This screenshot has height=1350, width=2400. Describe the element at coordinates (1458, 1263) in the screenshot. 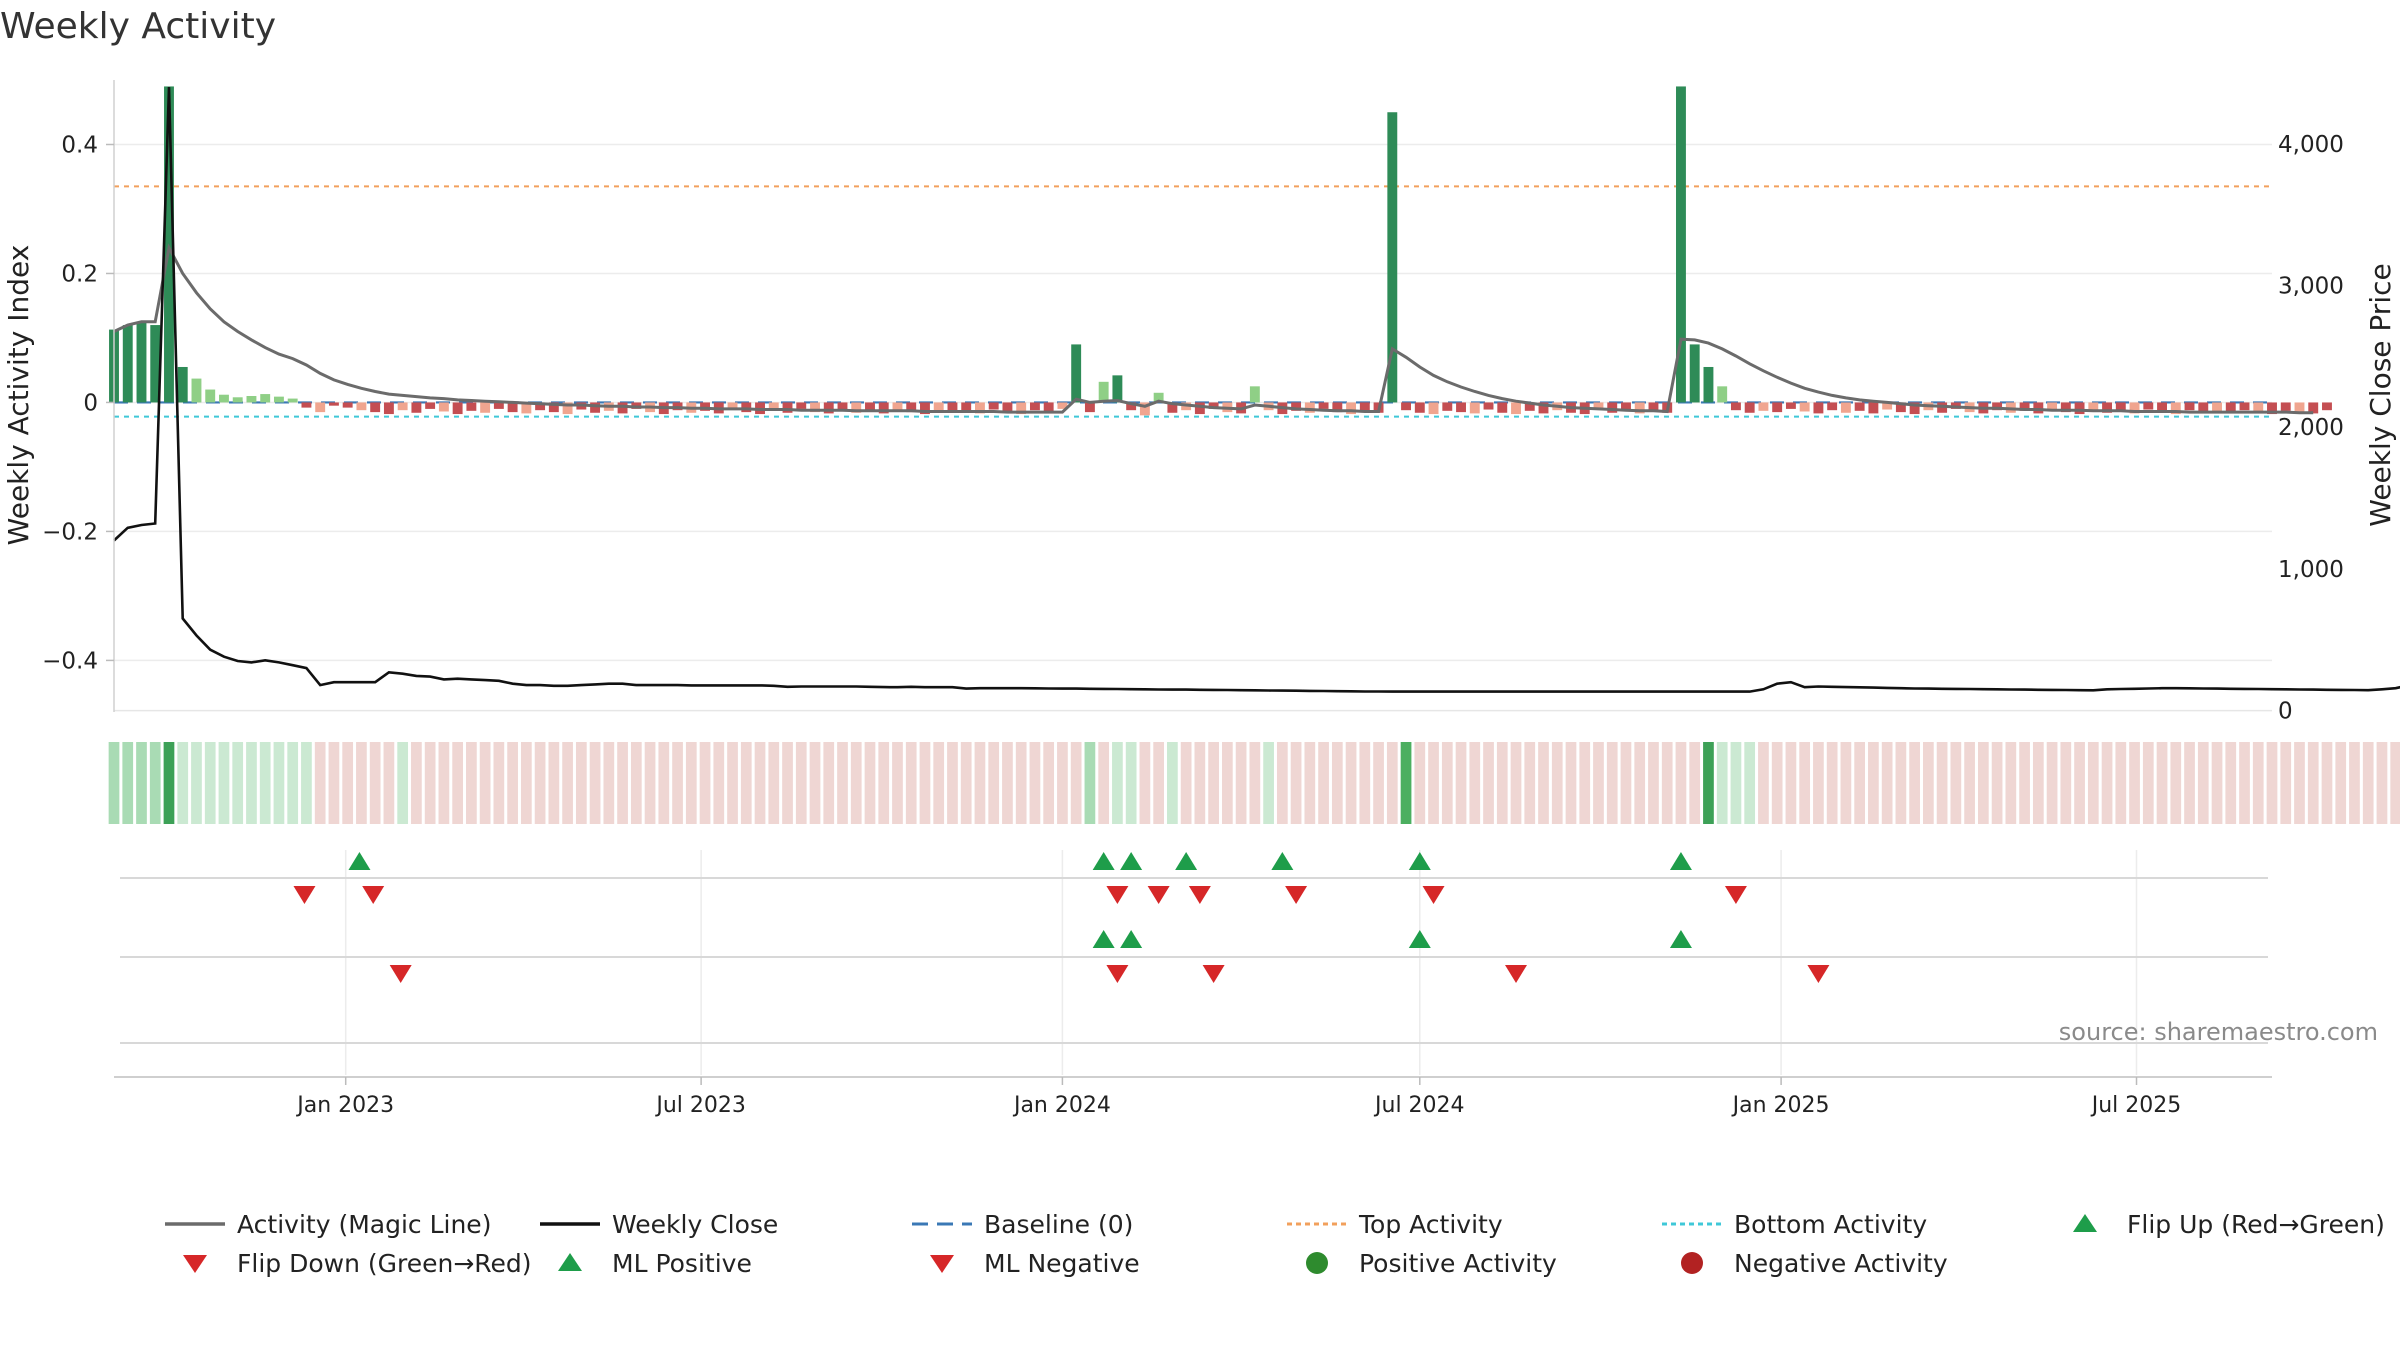

I see `legend-label: Positive Activity` at that location.